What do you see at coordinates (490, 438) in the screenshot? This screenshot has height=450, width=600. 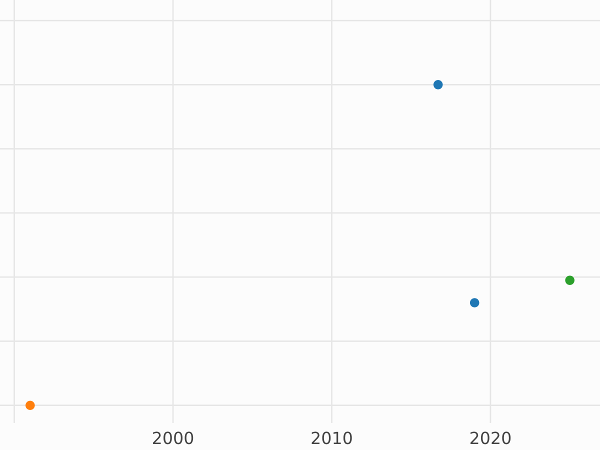 I see `x-tick-label: 2020` at bounding box center [490, 438].